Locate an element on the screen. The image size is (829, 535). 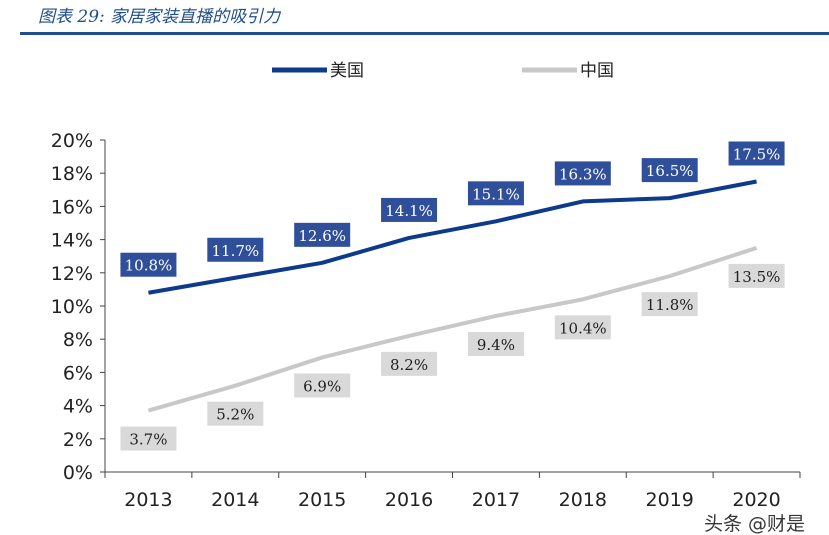
y-tick-label: 0% is located at coordinates (78, 473).